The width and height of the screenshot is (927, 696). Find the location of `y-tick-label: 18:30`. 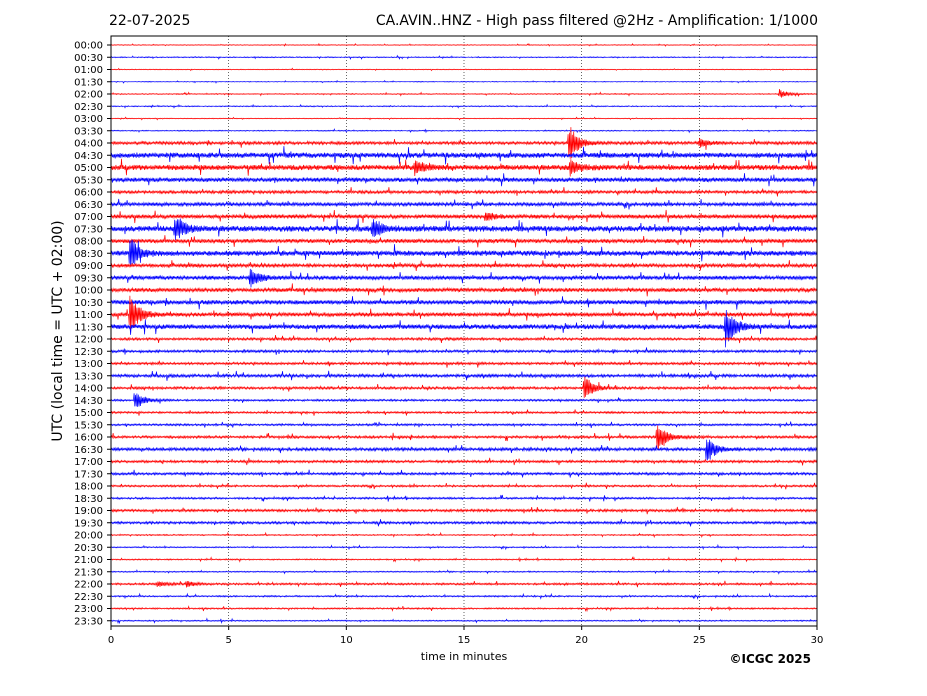

y-tick-label: 18:30 is located at coordinates (88, 499).